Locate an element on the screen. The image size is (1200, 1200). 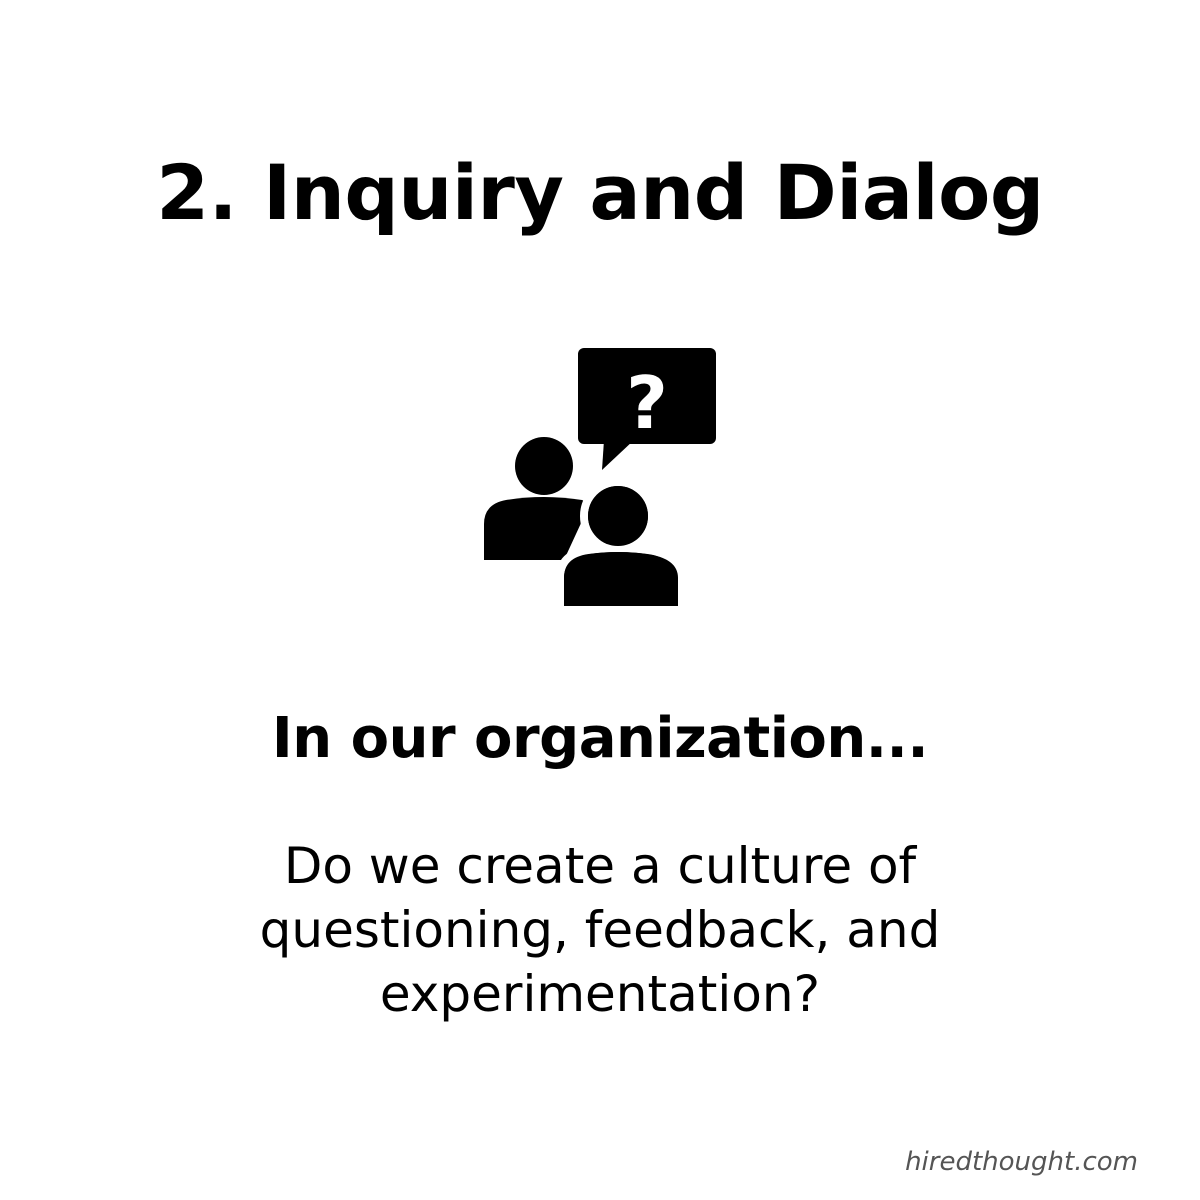
people-dialog-question-icon-svg: ? is located at coordinates (600, 478).